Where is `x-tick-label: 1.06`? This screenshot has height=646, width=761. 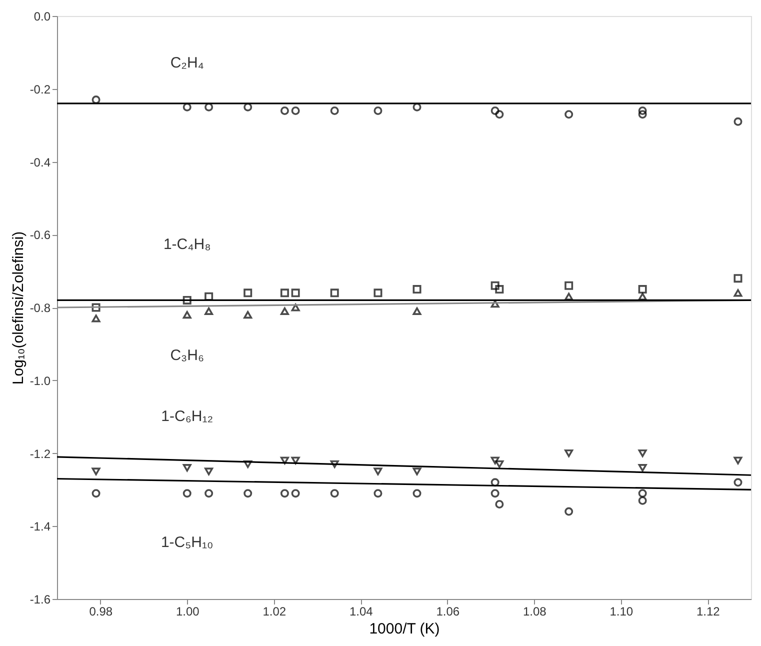 x-tick-label: 1.06 is located at coordinates (448, 611).